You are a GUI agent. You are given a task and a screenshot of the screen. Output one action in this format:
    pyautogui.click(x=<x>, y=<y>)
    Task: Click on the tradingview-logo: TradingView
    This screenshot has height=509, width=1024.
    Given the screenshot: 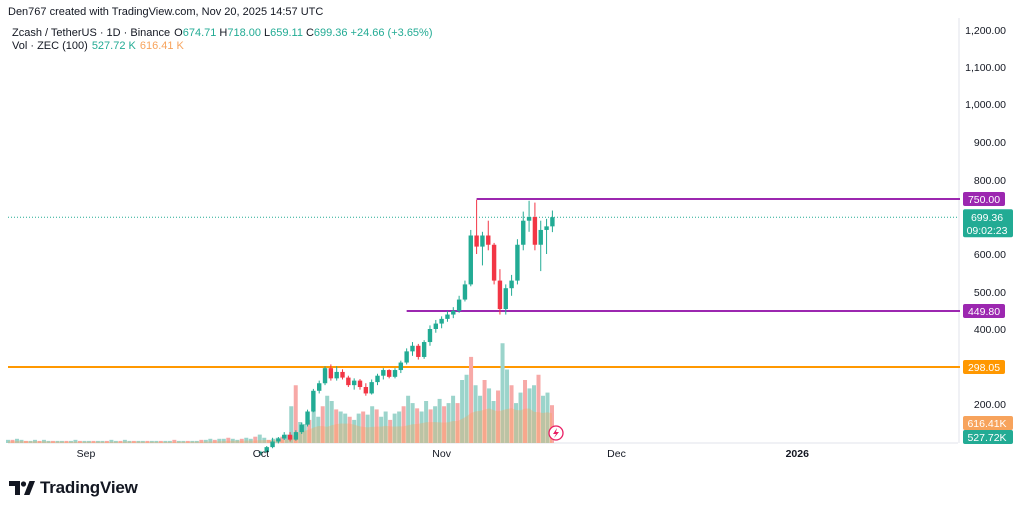 What is the action you would take?
    pyautogui.click(x=73, y=488)
    